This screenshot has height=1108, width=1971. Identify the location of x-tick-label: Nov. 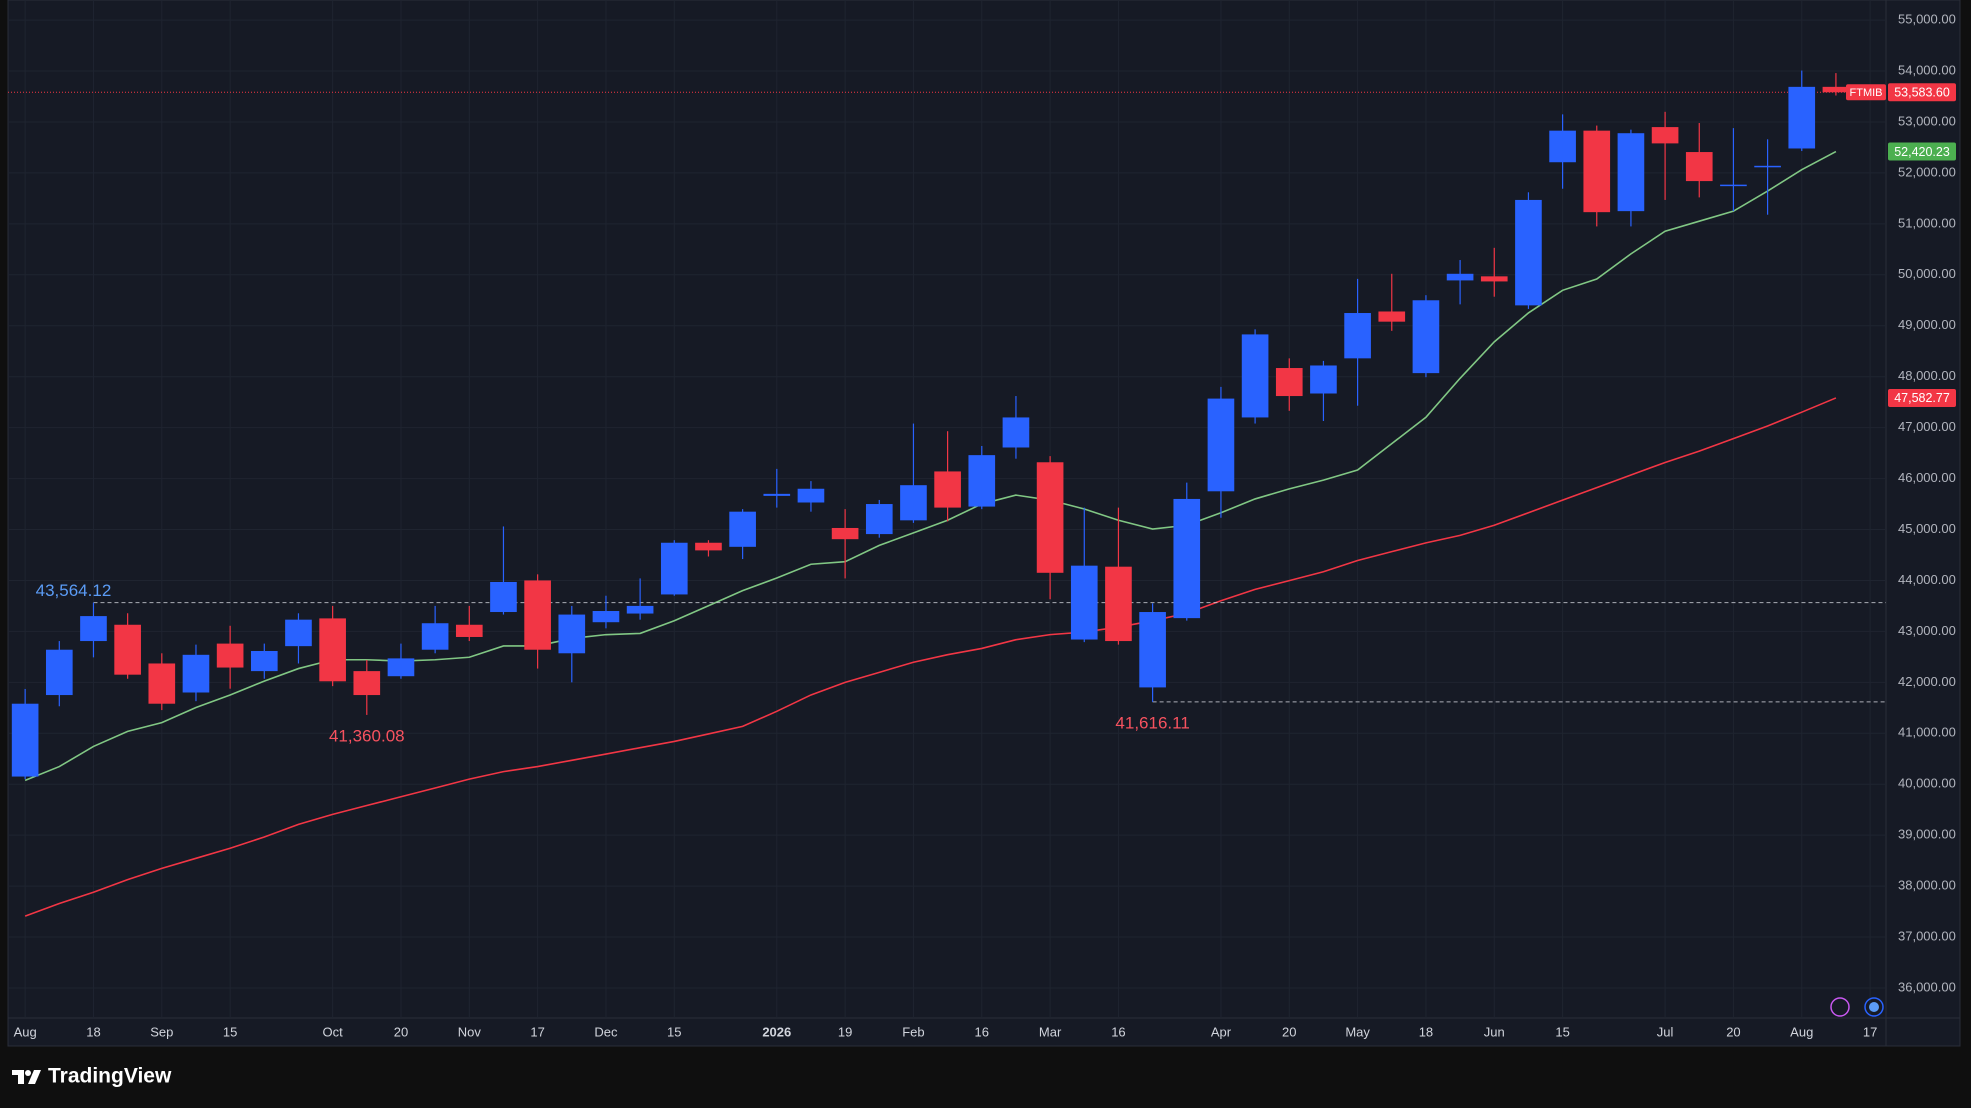
(470, 1031).